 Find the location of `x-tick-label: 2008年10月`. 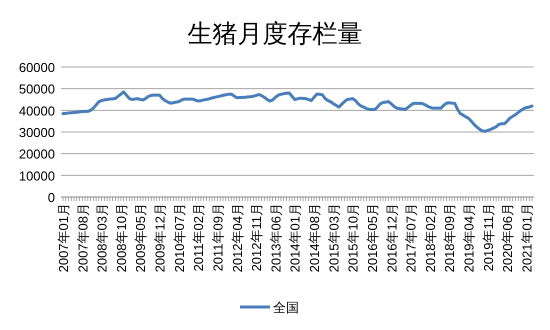

x-tick-label: 2008年10月 is located at coordinates (121, 237).